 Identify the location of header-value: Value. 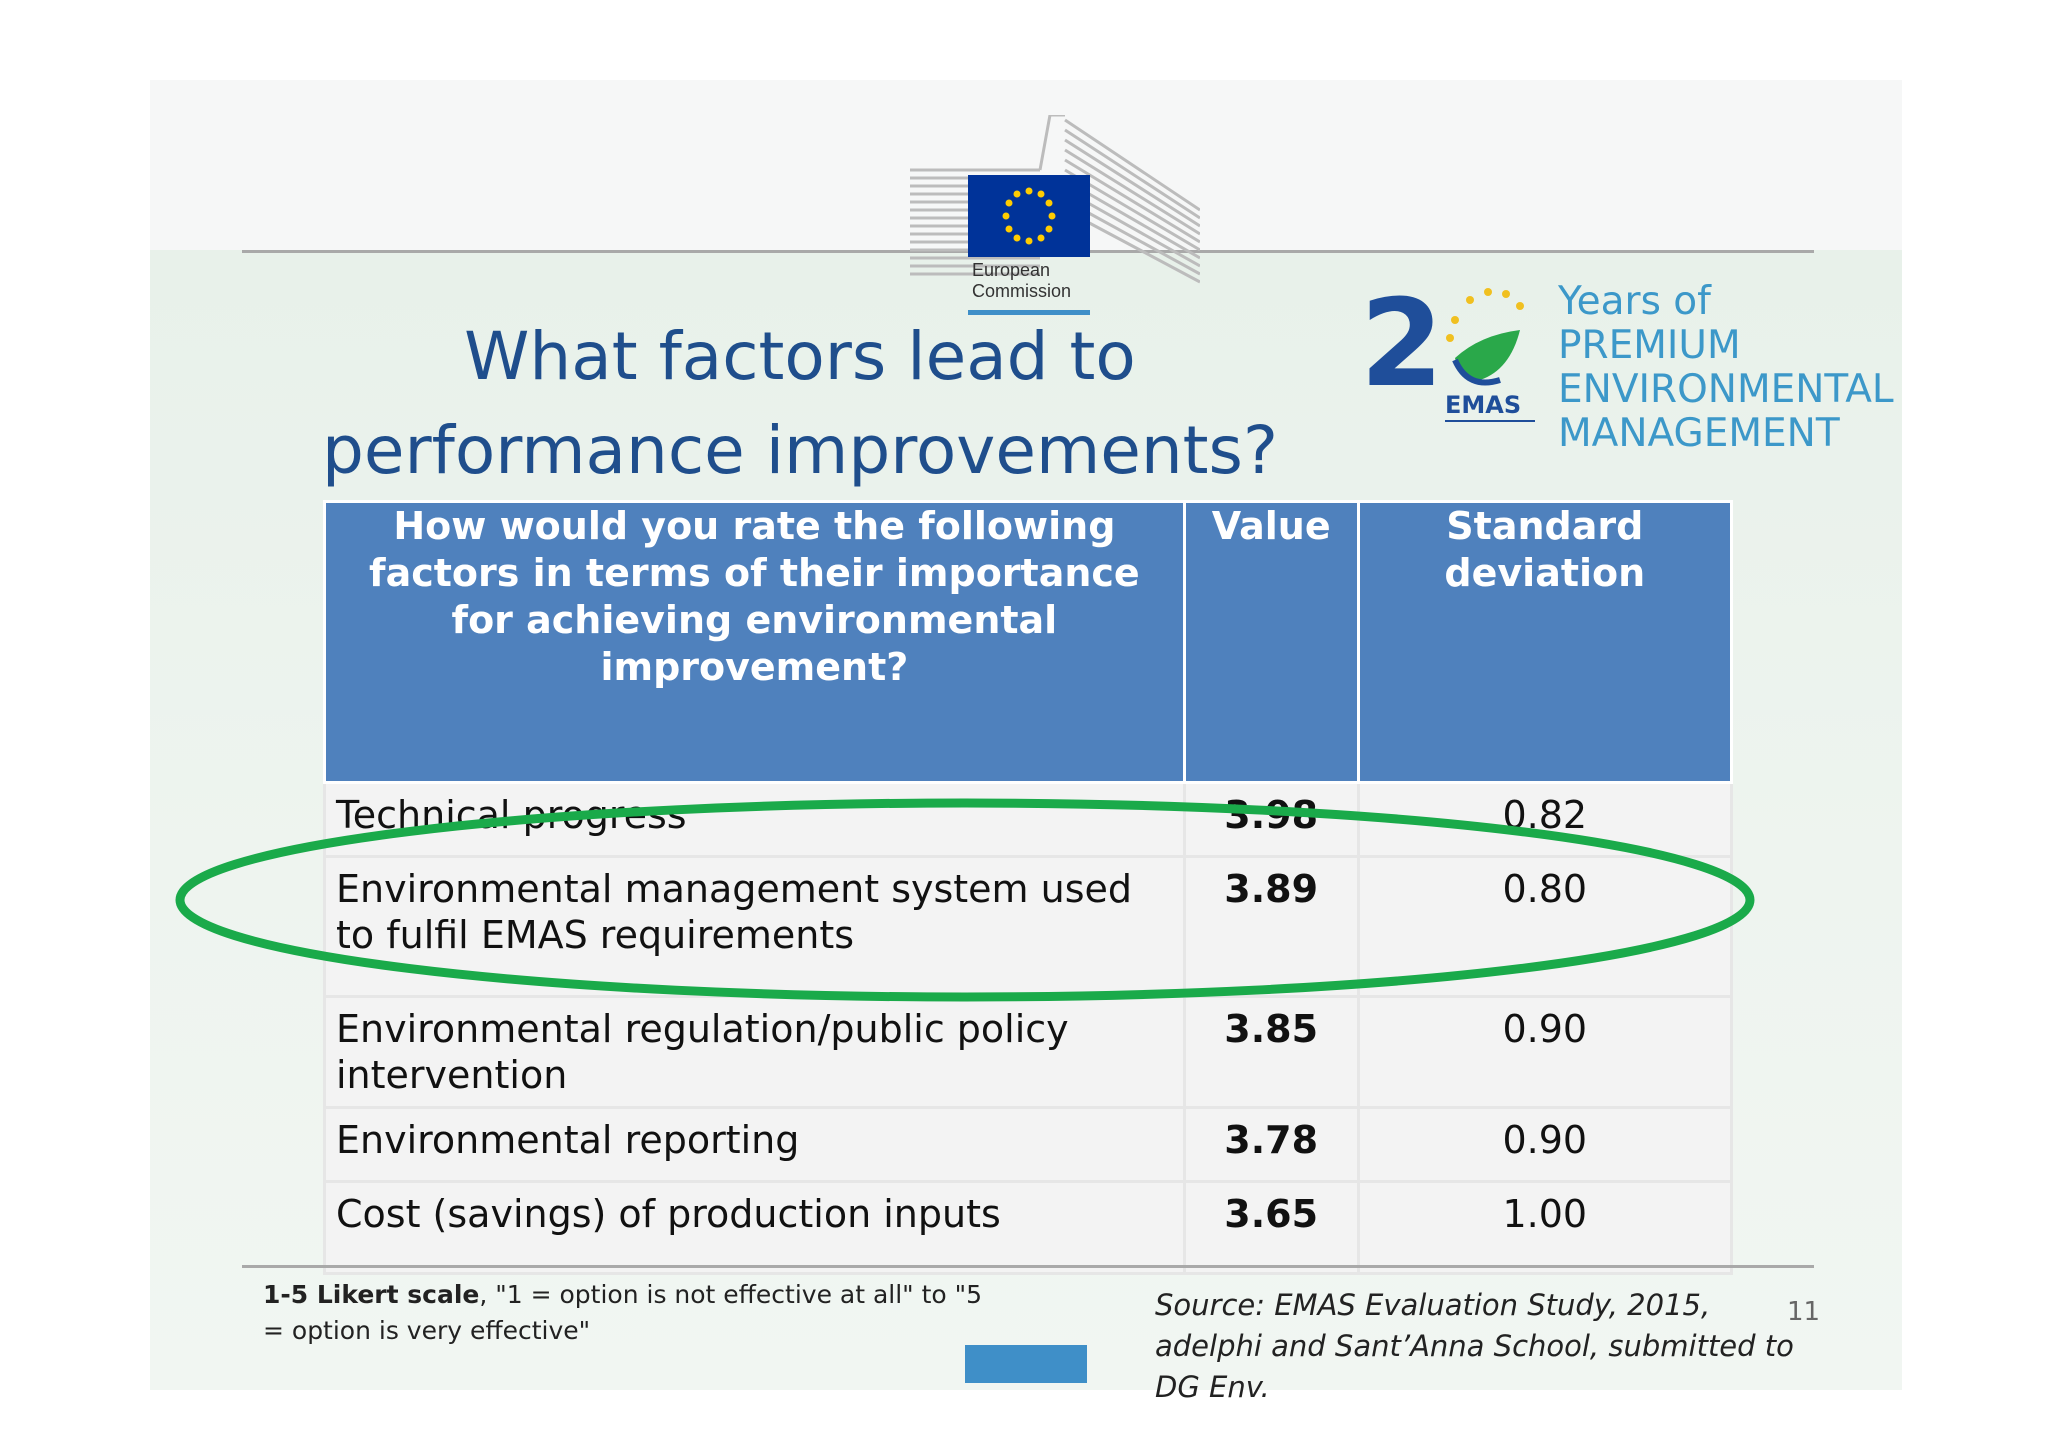
(1271, 642).